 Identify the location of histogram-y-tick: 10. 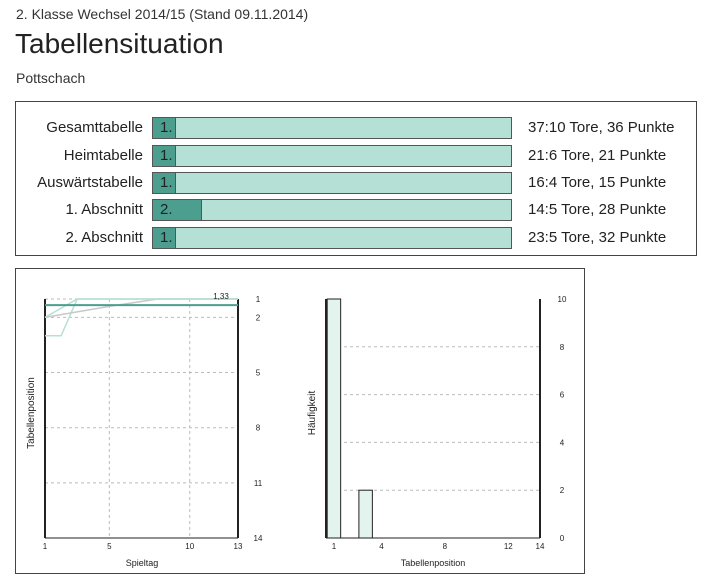
(562, 299).